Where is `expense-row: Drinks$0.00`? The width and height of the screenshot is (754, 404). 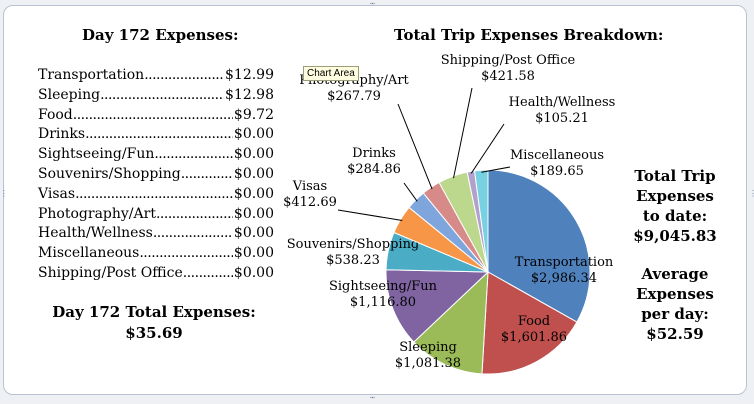 expense-row: Drinks$0.00 is located at coordinates (156, 135).